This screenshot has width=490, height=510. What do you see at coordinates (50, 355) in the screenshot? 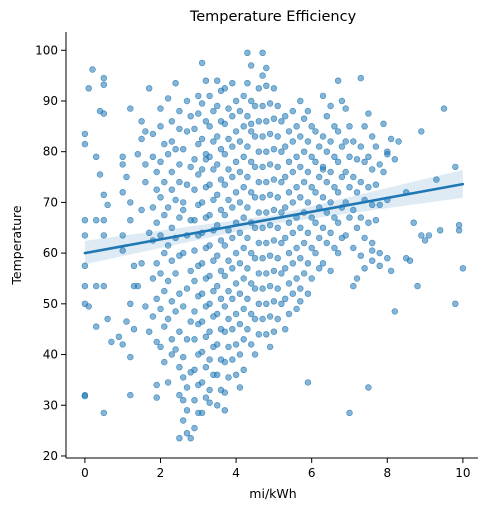
I see `y-tick-label-40: 40` at bounding box center [50, 355].